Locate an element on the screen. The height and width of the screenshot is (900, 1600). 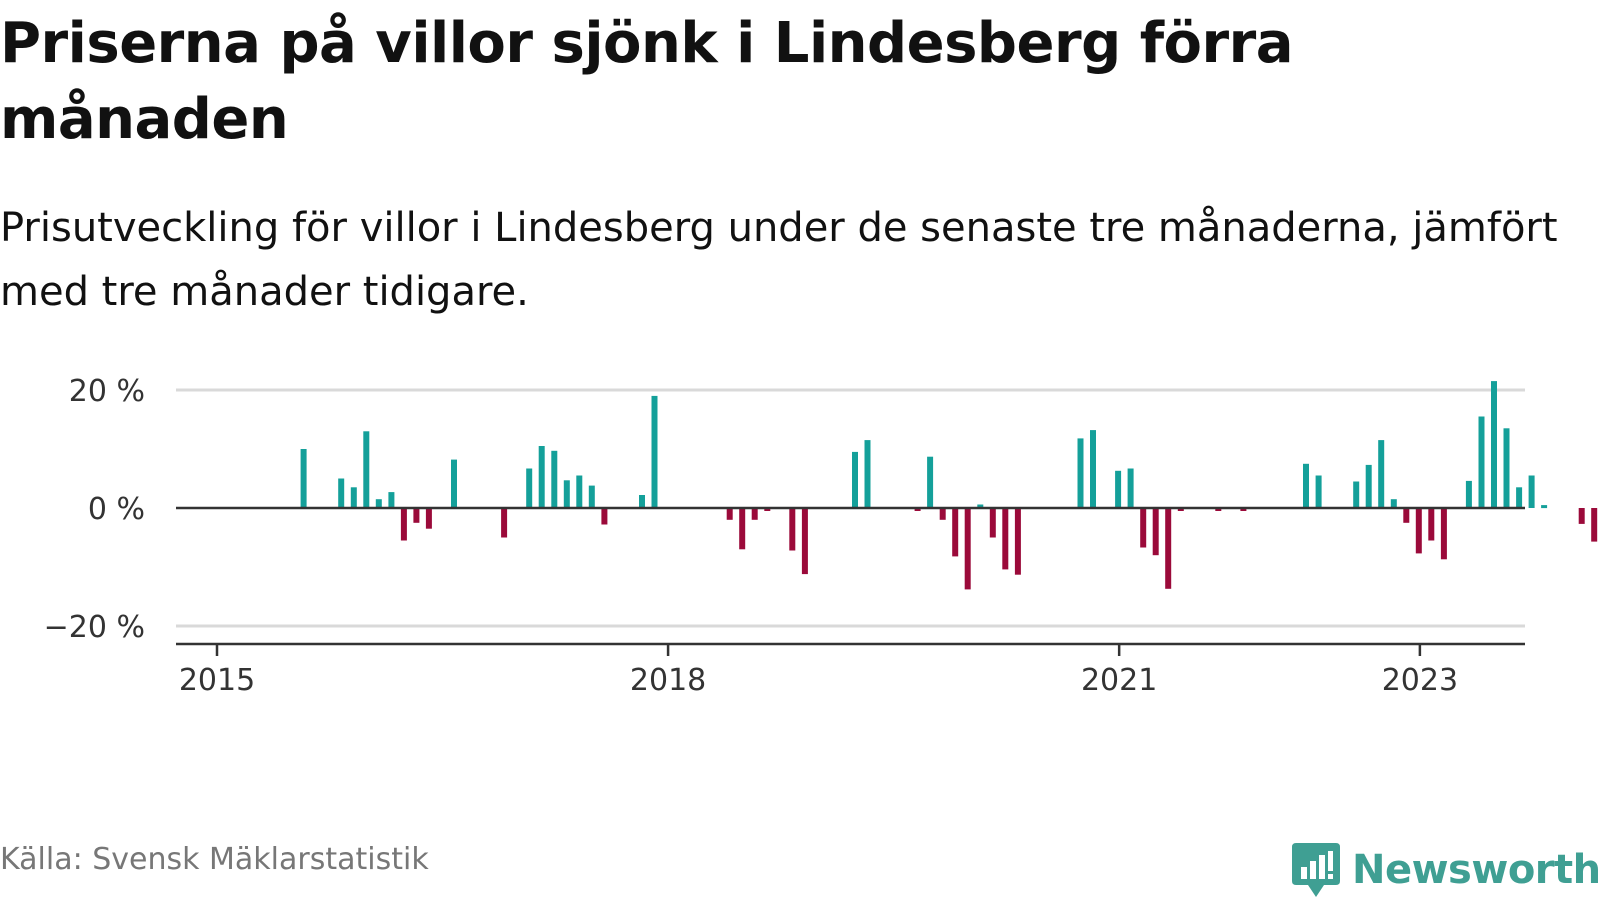
x-tick-label: 2018 is located at coordinates (668, 680).